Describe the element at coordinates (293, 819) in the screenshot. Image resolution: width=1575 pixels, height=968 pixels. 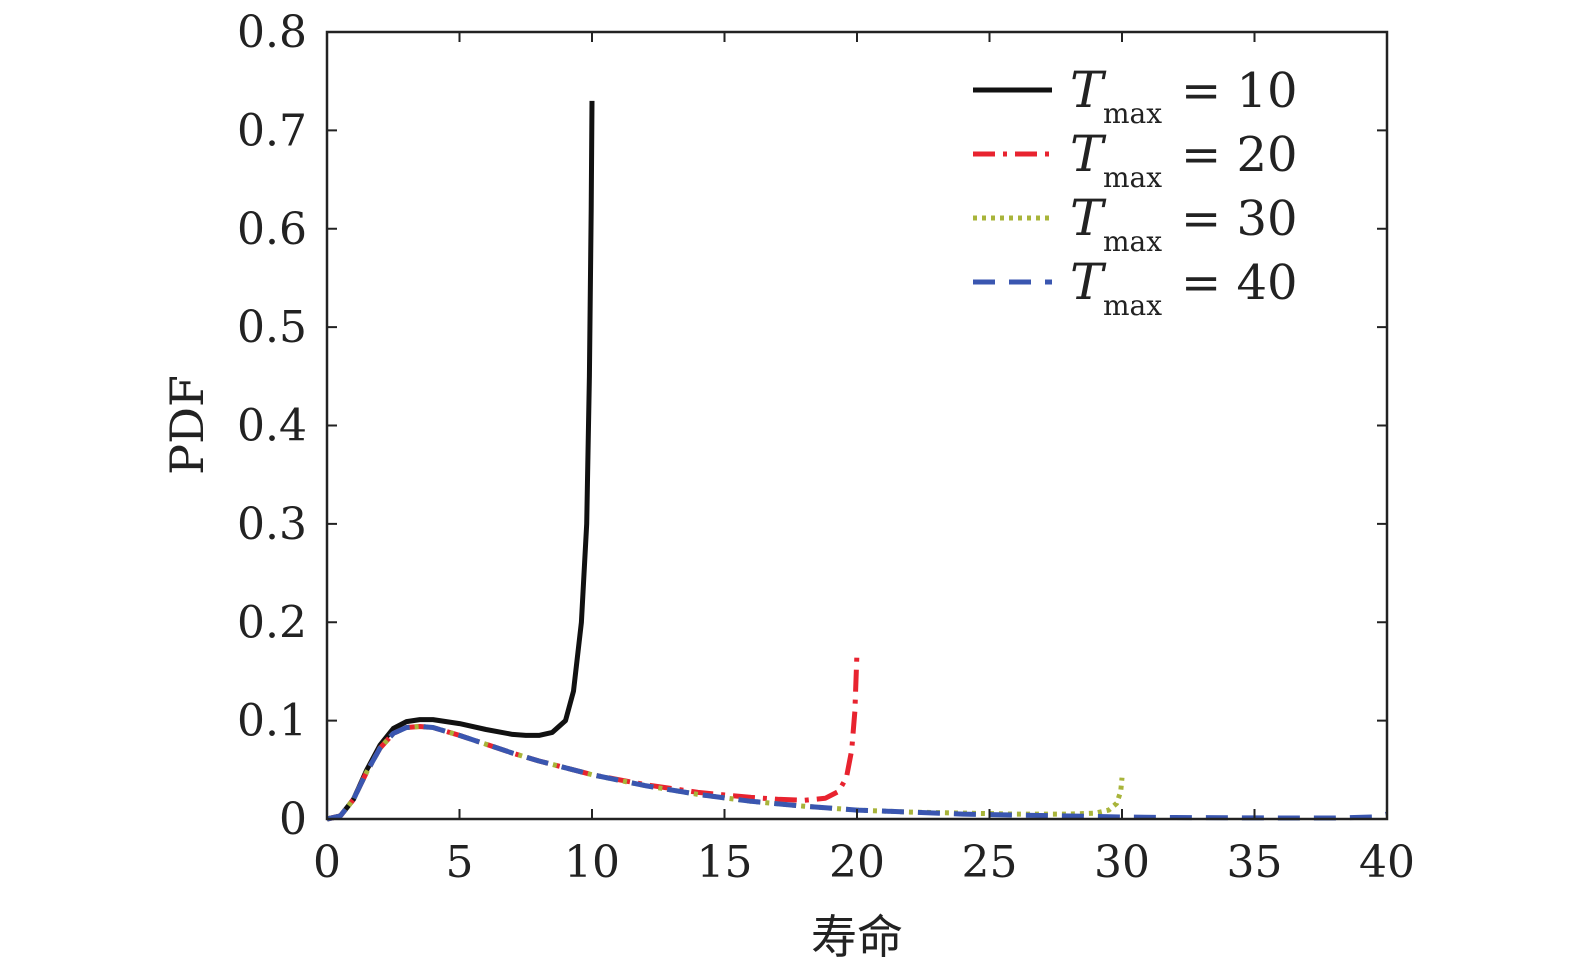
I see `y-tick-label: 0` at that location.